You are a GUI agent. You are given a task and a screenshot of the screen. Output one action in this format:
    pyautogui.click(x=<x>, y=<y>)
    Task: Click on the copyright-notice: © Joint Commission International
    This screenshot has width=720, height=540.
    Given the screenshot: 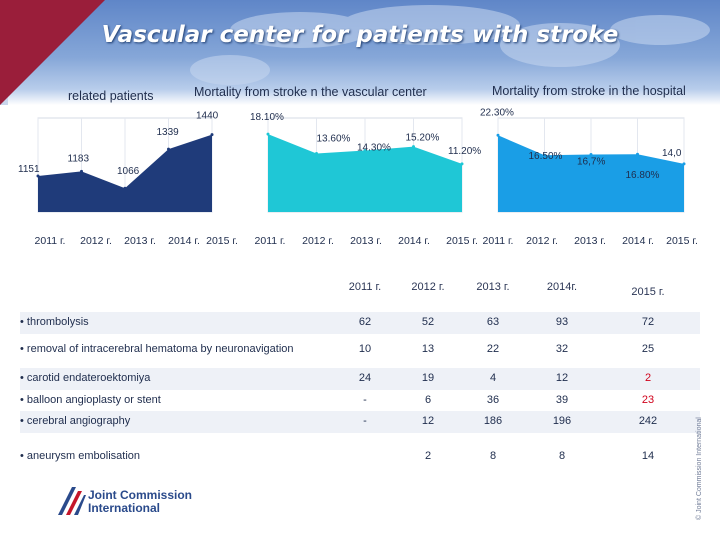 What is the action you would take?
    pyautogui.click(x=699, y=468)
    